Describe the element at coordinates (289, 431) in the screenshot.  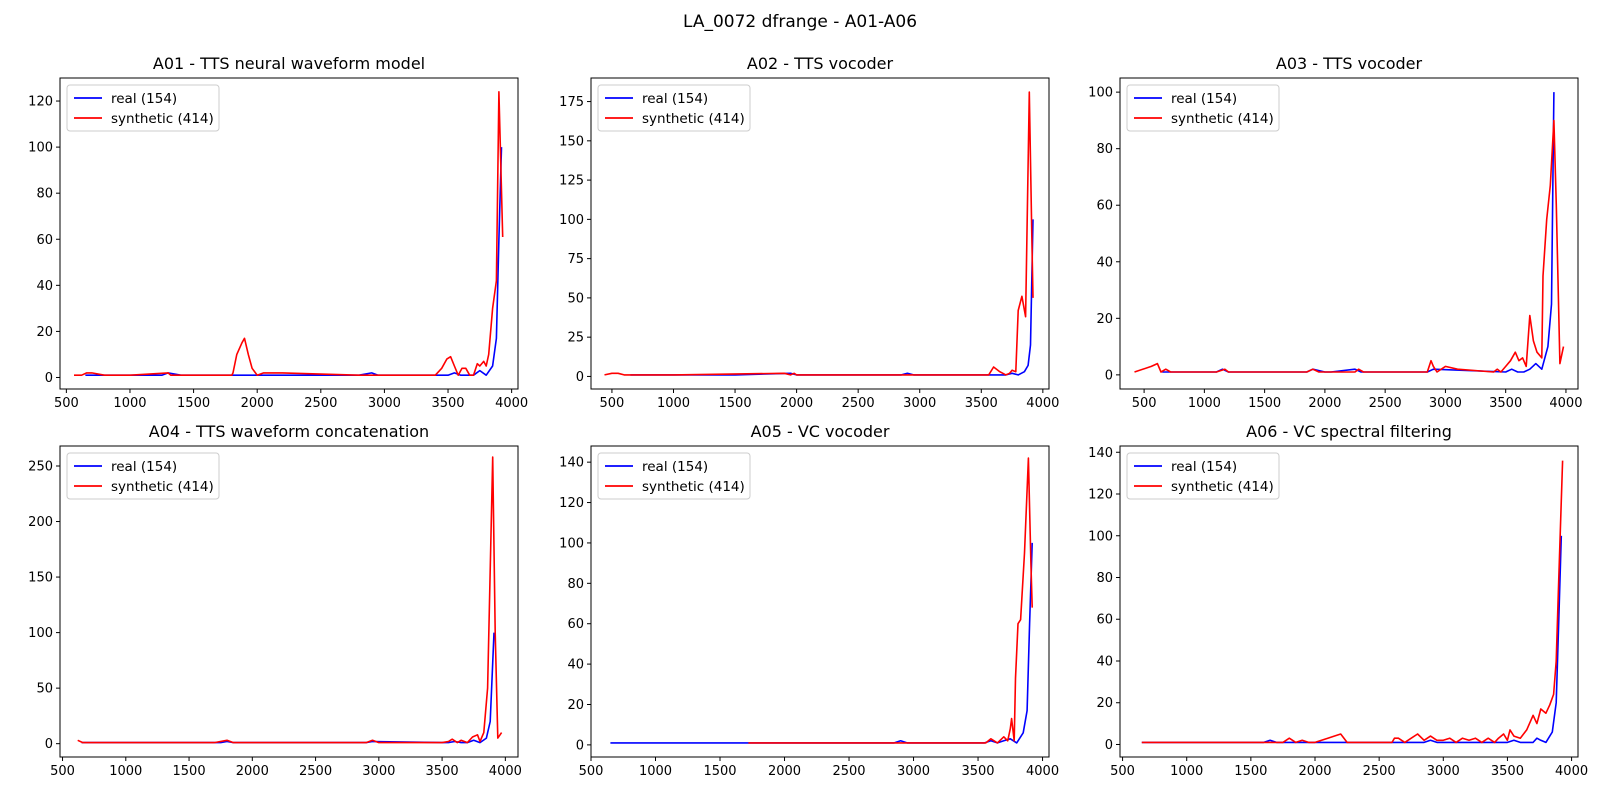
I see `subplot-title: A04 - TTS waveform concatenation` at that location.